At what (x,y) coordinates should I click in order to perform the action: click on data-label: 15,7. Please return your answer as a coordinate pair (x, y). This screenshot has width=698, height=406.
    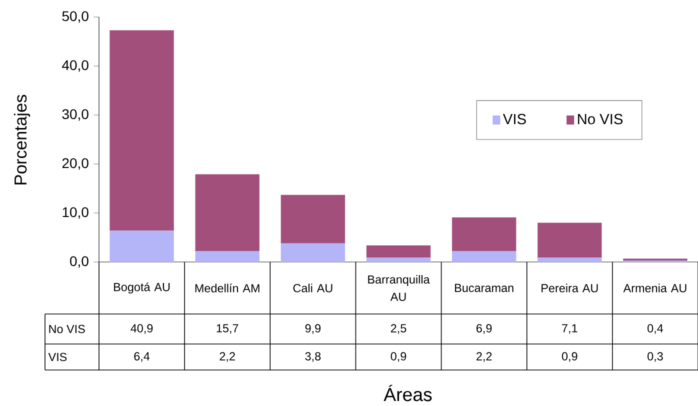
    Looking at the image, I should click on (227, 329).